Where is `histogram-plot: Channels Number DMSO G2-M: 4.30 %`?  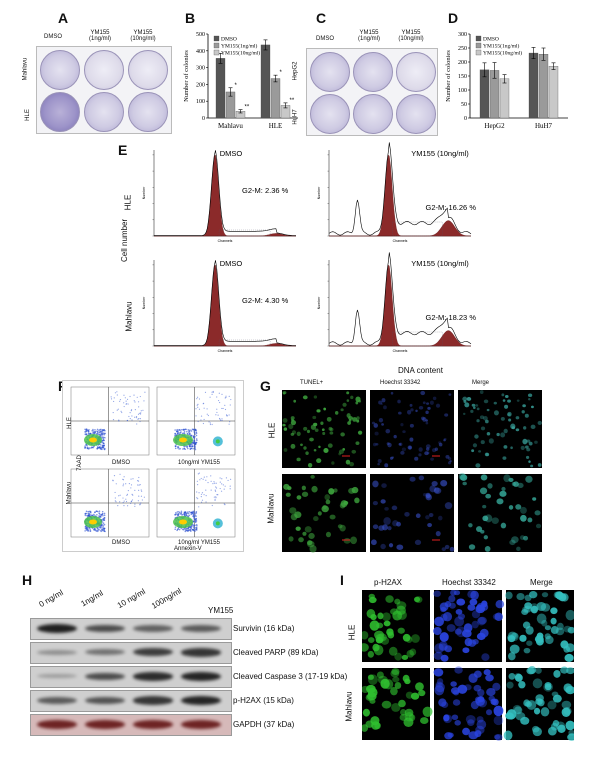
histogram-plot: Channels Number DMSO G2-M: 4.30 % is located at coordinates (219, 306).